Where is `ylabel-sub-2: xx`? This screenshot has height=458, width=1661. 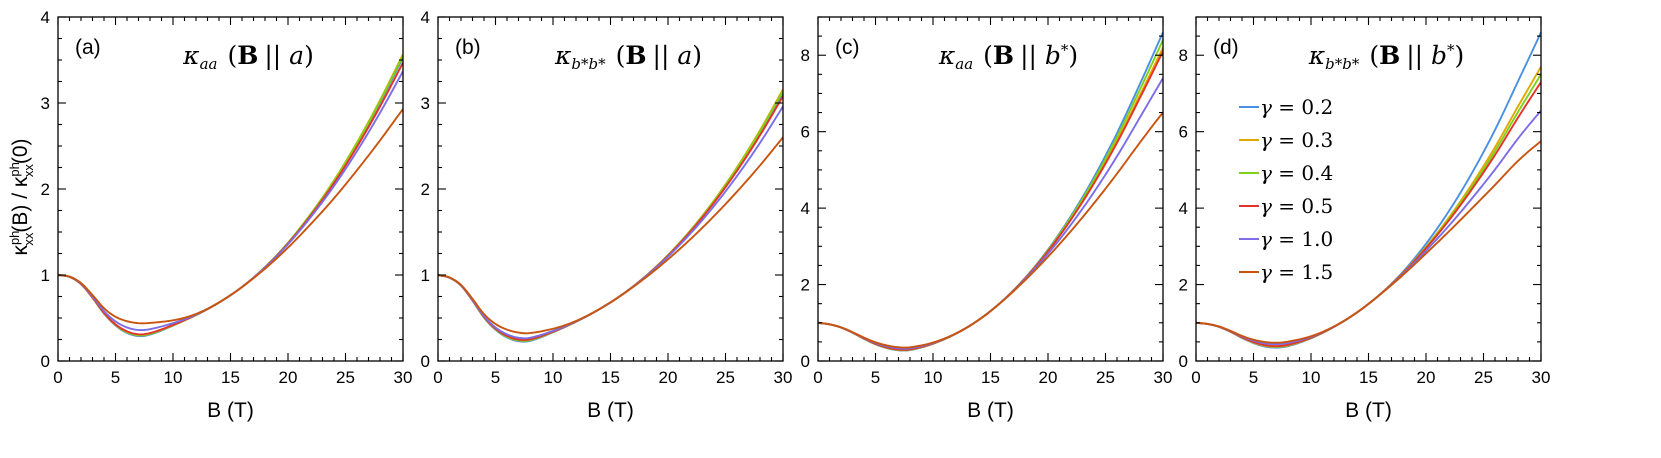 ylabel-sub-2: xx is located at coordinates (28, 171).